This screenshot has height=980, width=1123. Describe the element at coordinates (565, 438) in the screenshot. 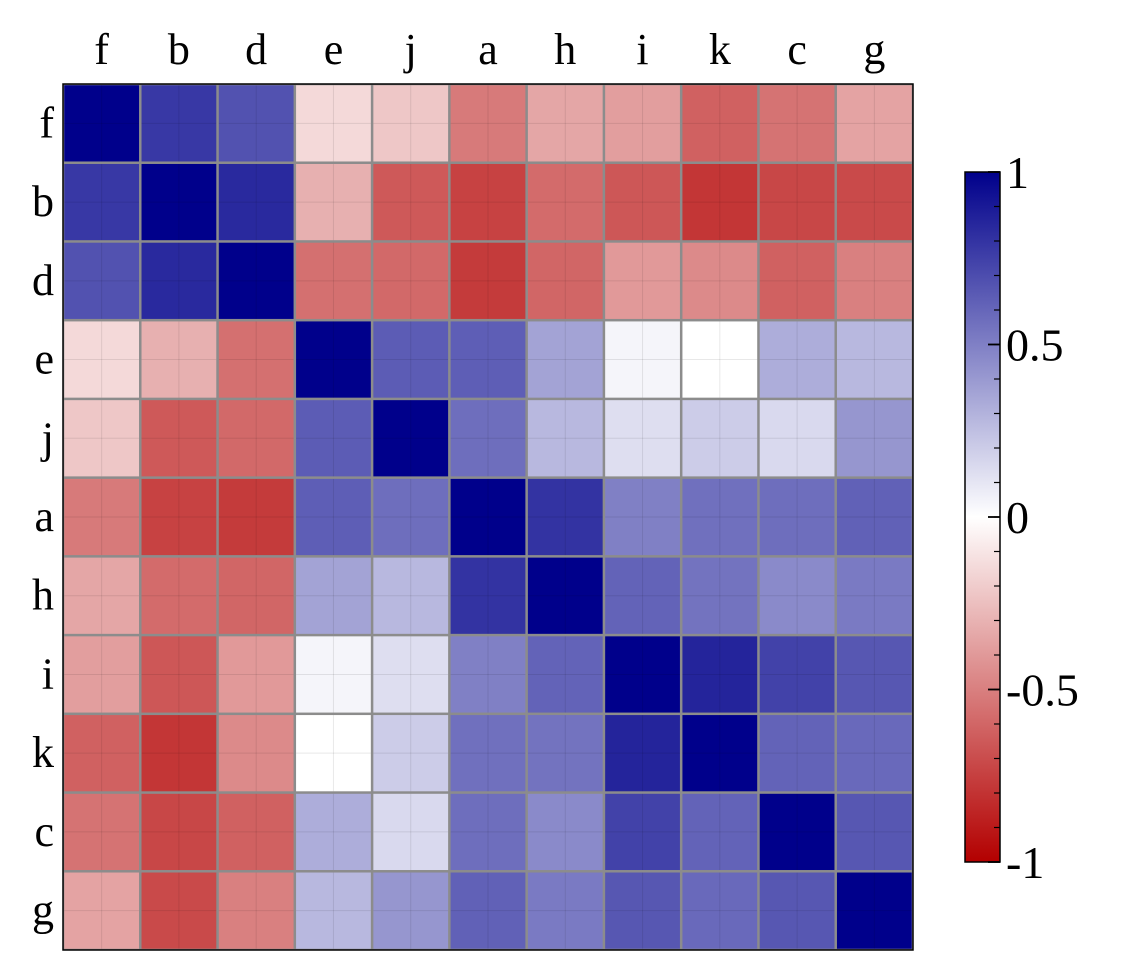

I see `heatmap-cell-j-h` at that location.